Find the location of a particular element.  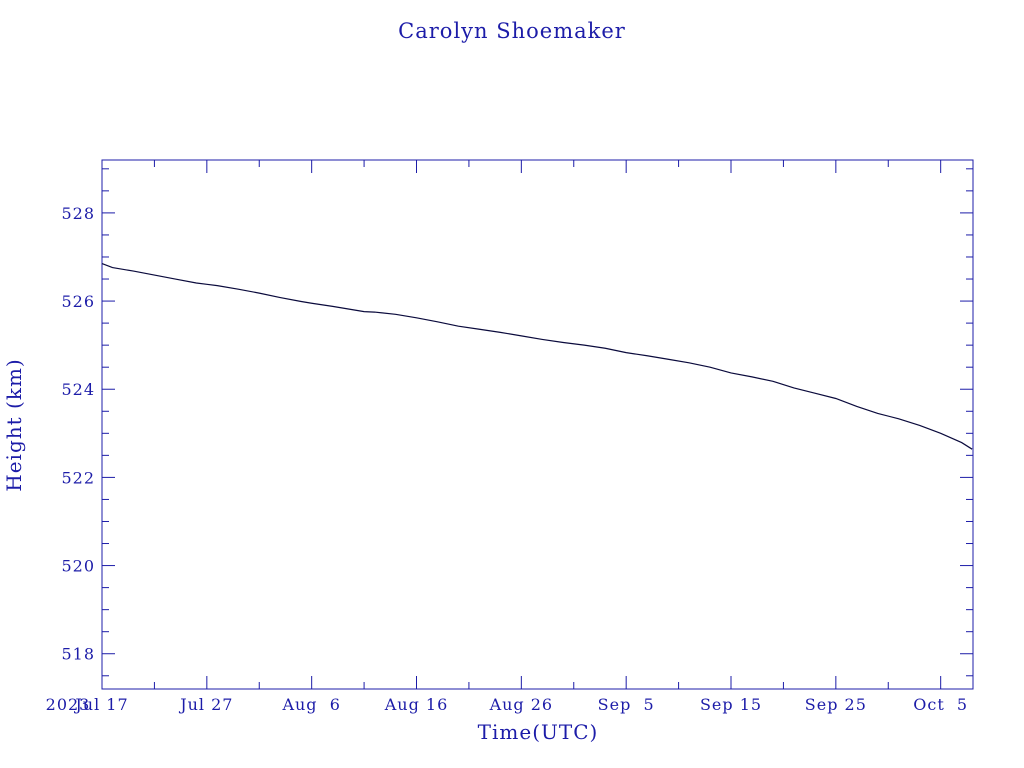

y-tick-labels: 518 520 522 524 526 528 is located at coordinates (78, 434).